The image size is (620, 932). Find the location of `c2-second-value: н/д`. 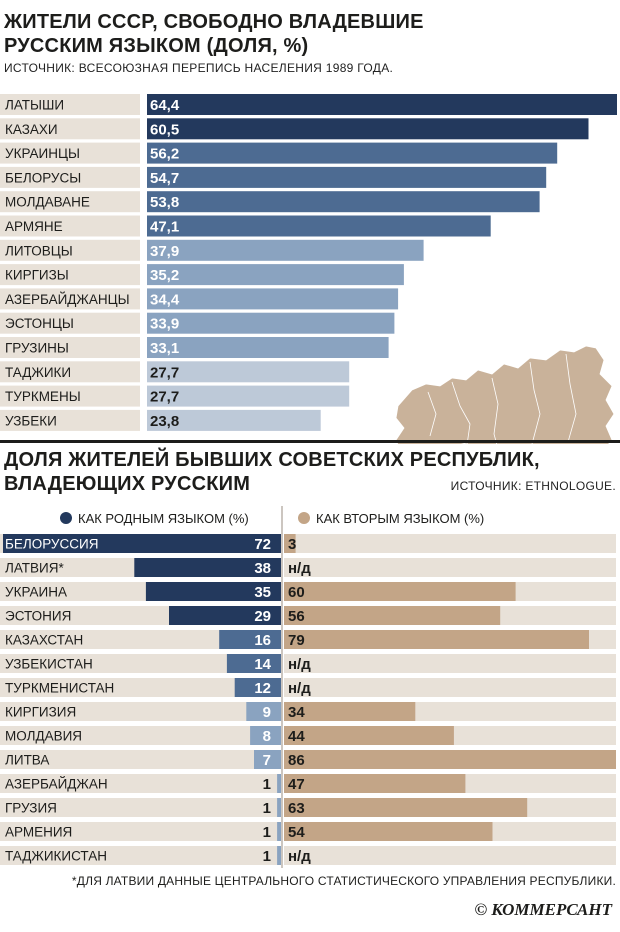

c2-second-value: н/д is located at coordinates (299, 856).